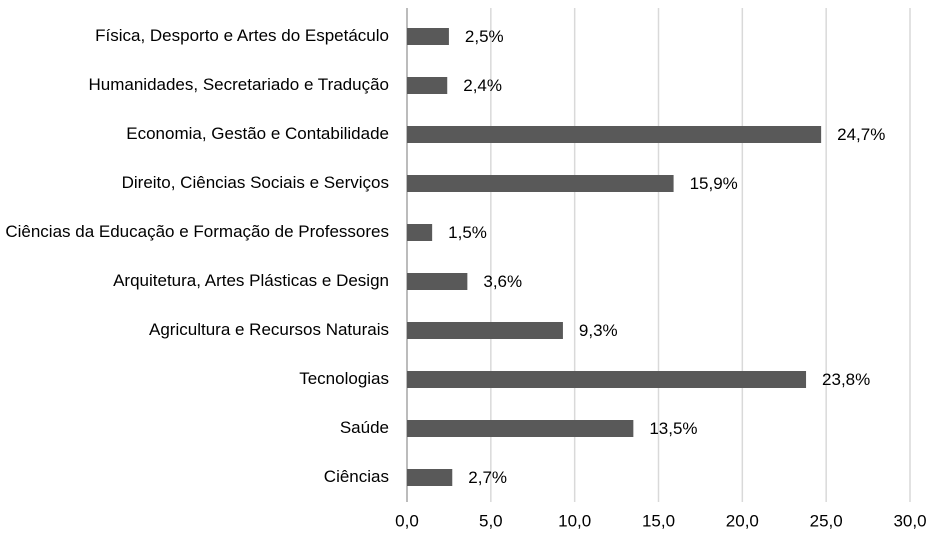 The height and width of the screenshot is (537, 935). What do you see at coordinates (673, 428) in the screenshot?
I see `data-label: 13,5%` at bounding box center [673, 428].